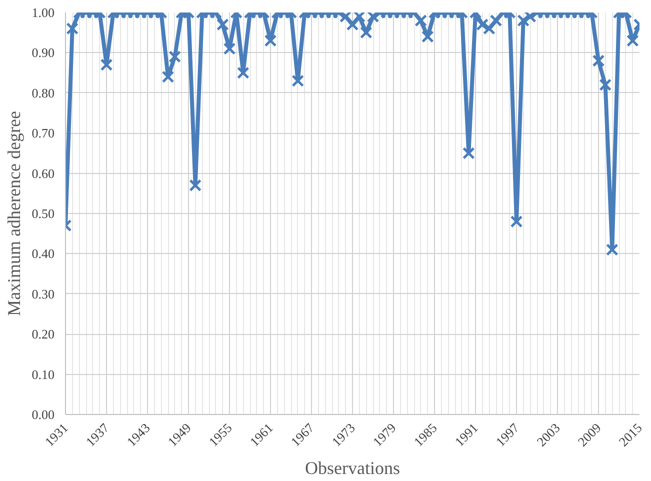 This screenshot has width=651, height=481. I want to click on y-tick-label: 0.90, so click(43, 52).